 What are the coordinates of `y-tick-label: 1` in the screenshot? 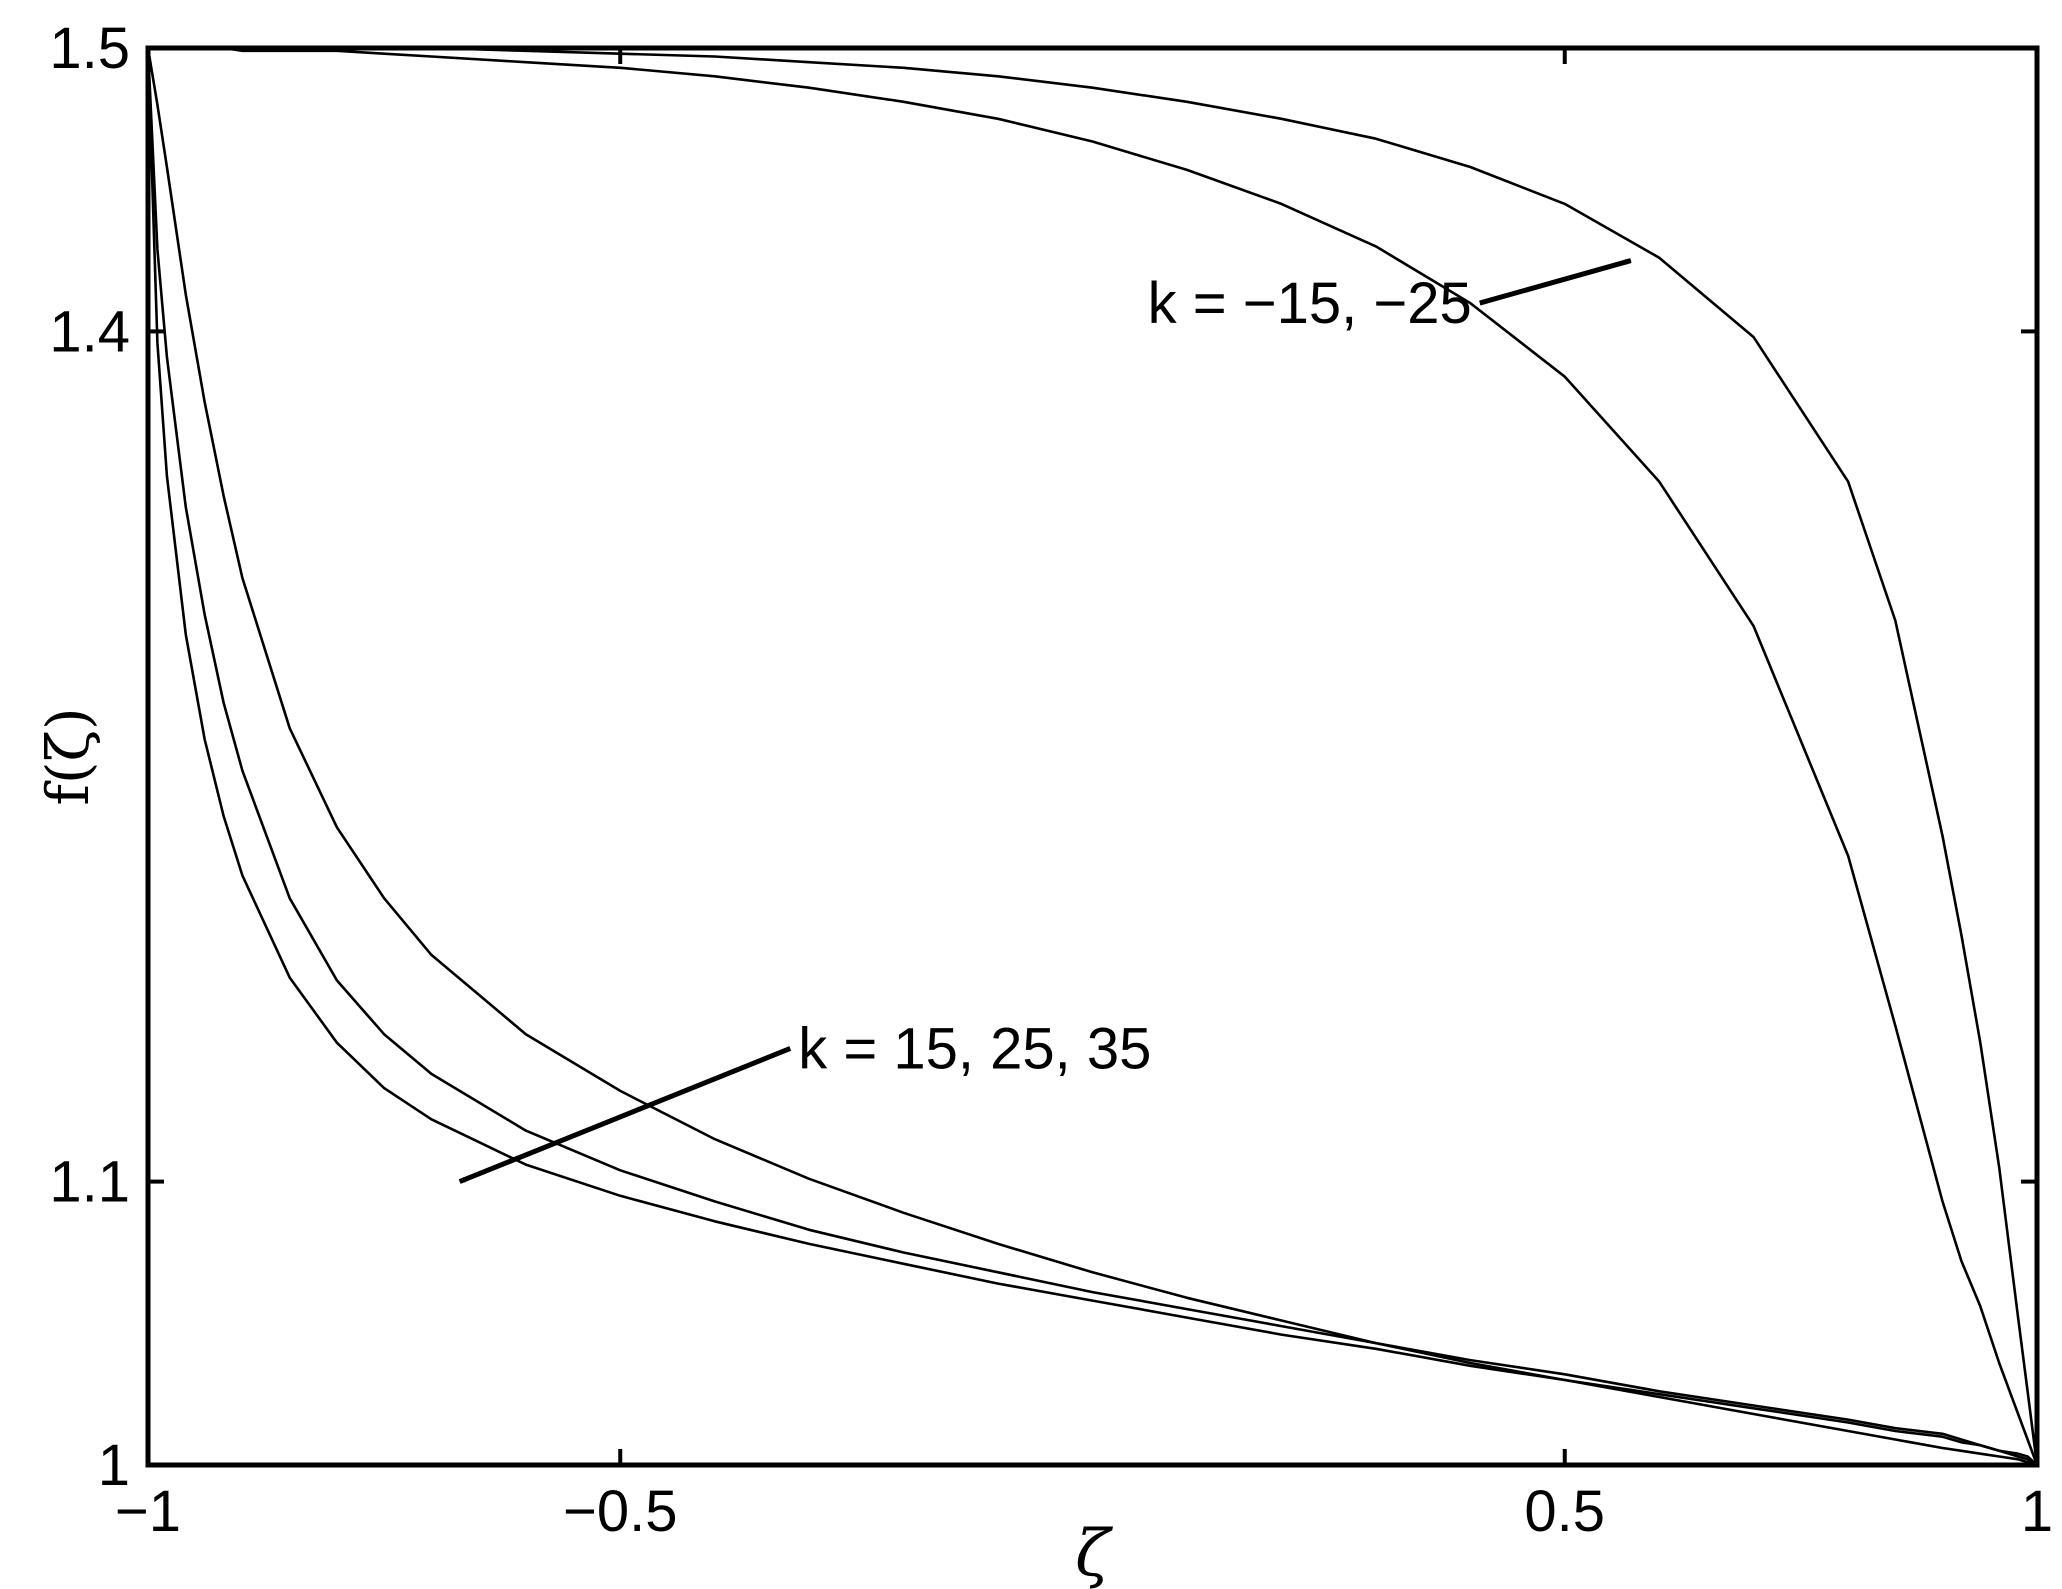 It's located at (114, 1465).